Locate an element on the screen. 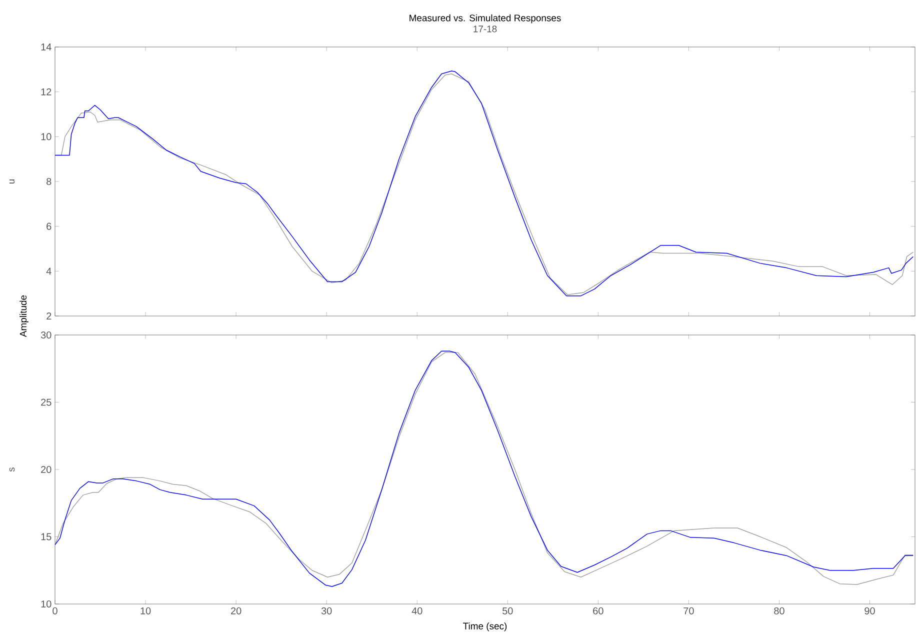 The width and height of the screenshot is (918, 635). x-tick-label: 70 is located at coordinates (689, 610).